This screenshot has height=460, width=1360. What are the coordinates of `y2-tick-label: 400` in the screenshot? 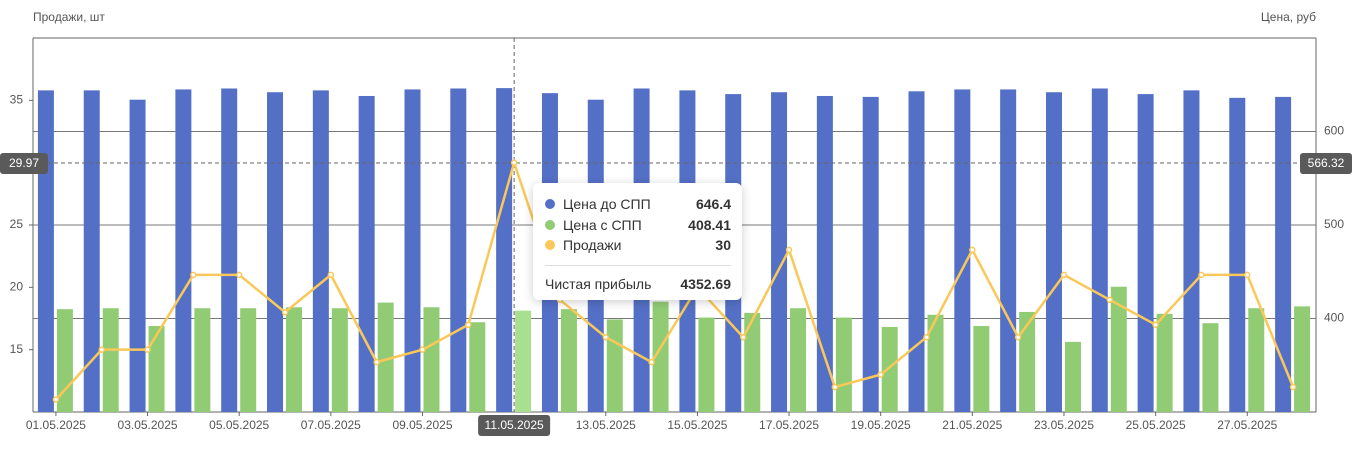 It's located at (1334, 318).